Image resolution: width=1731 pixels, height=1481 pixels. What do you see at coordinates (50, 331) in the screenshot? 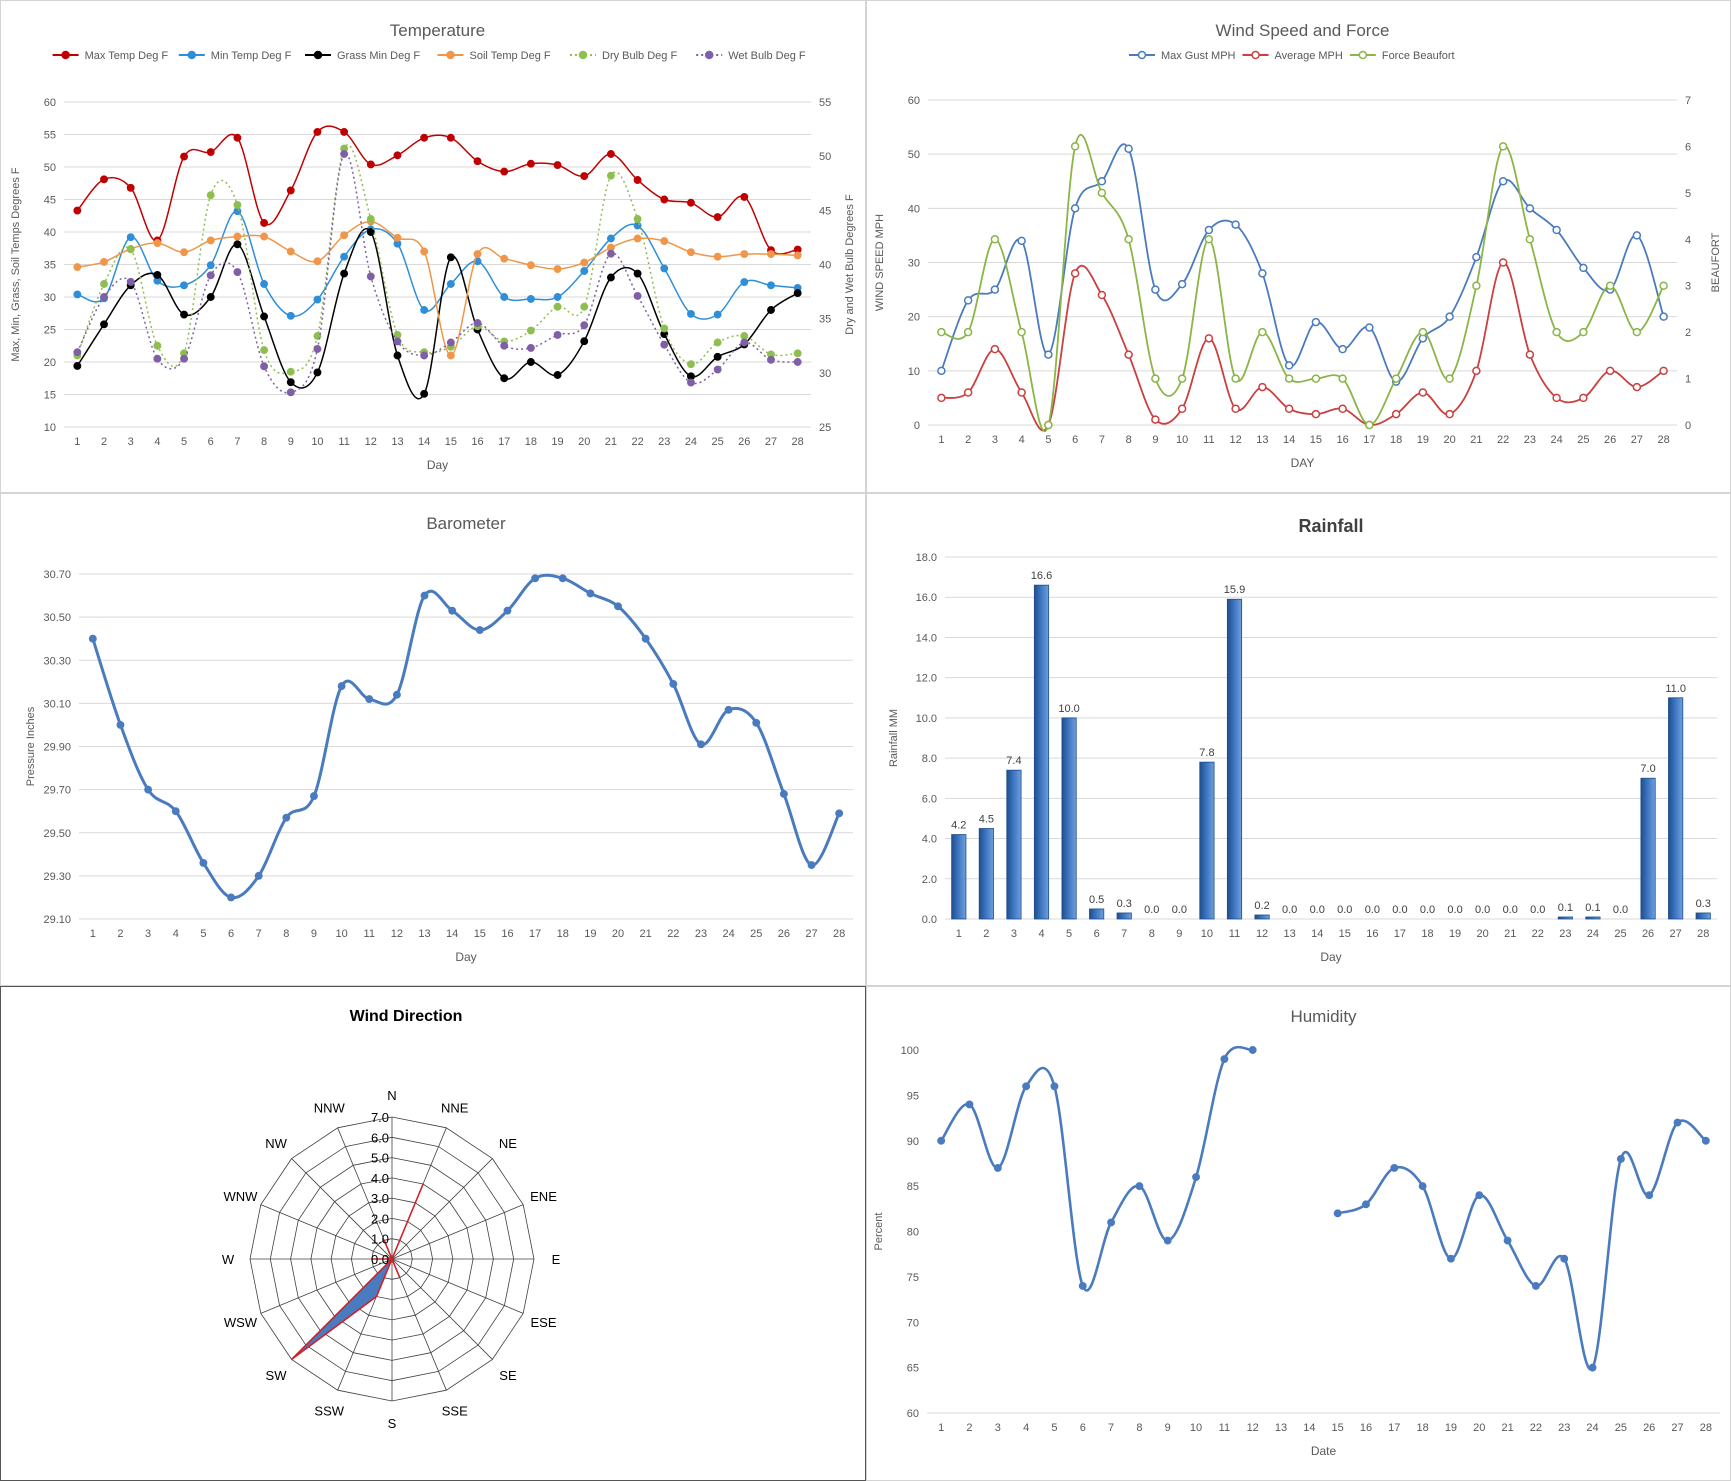
I see `y-tick-label: 25` at bounding box center [50, 331].